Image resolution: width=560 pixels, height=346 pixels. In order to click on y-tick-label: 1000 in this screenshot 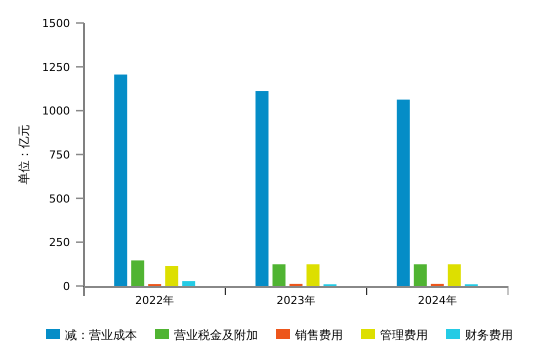, I will do `click(56, 111)`.